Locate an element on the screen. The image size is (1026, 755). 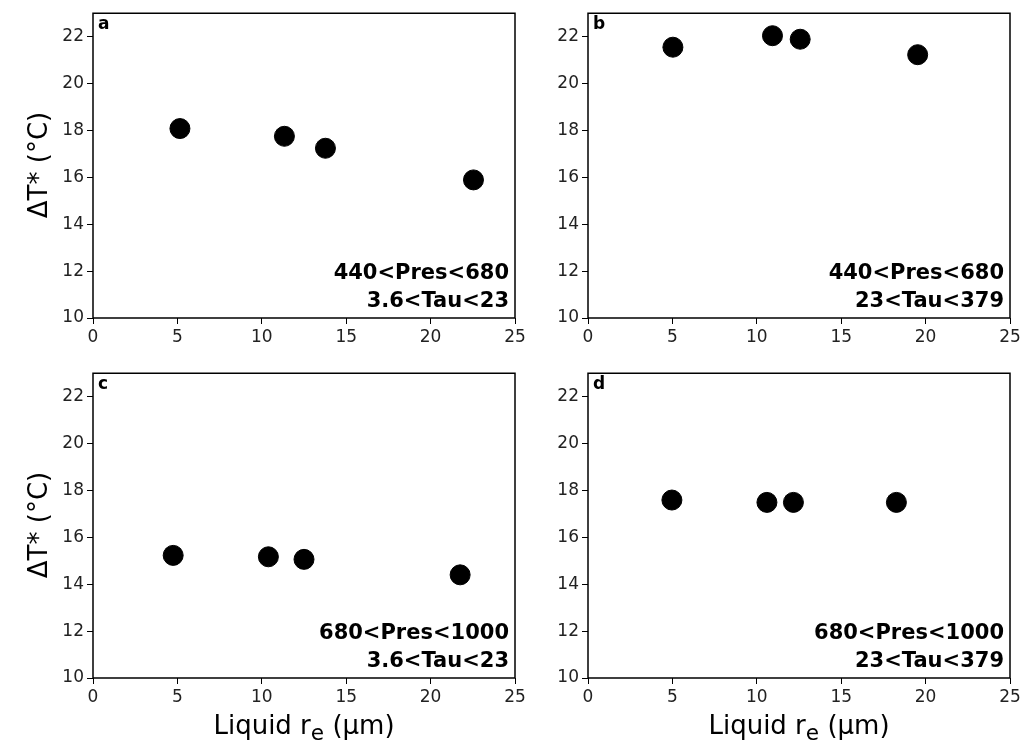
annotation: a is located at coordinates (104, 23).